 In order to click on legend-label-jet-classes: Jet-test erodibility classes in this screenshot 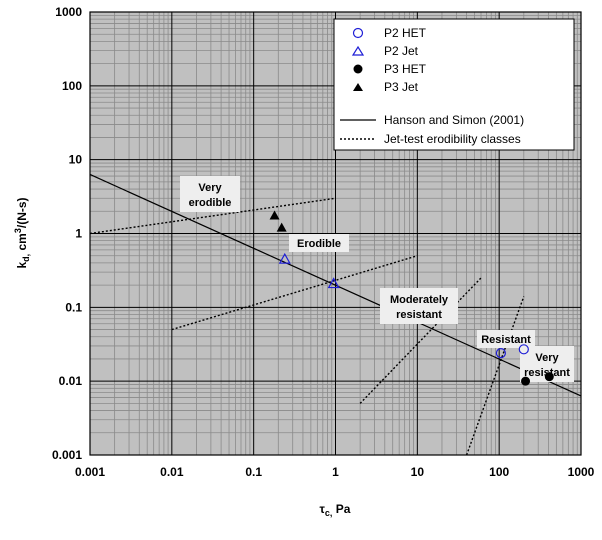, I will do `click(452, 139)`.